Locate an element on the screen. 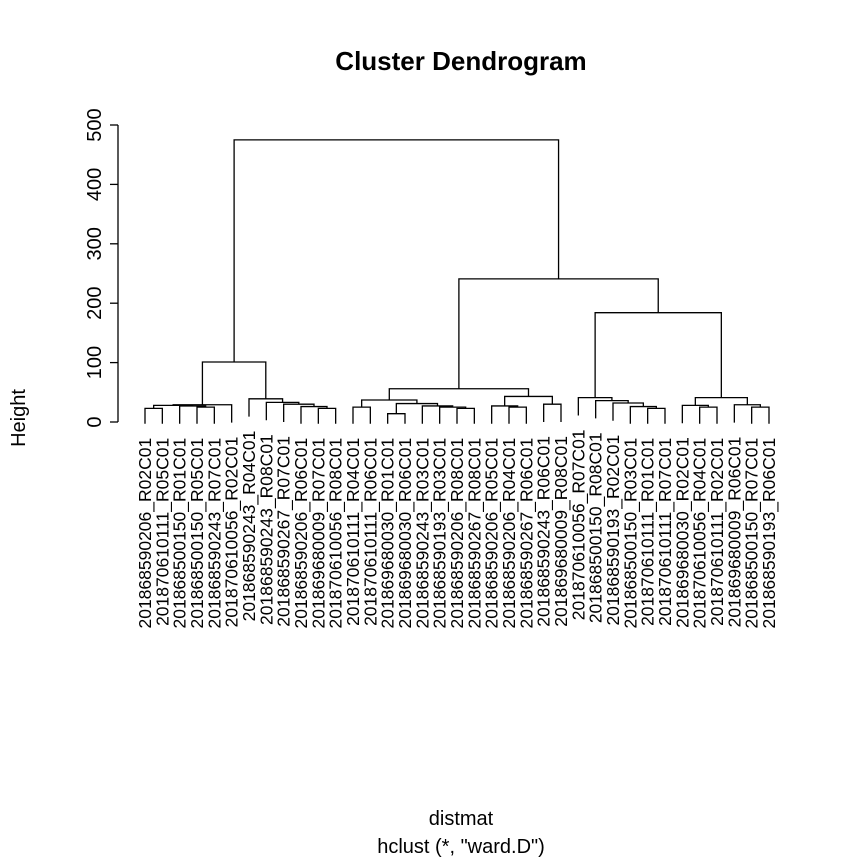 The image size is (864, 864). leaf-label: 201868590243_R08C01 is located at coordinates (266, 529).